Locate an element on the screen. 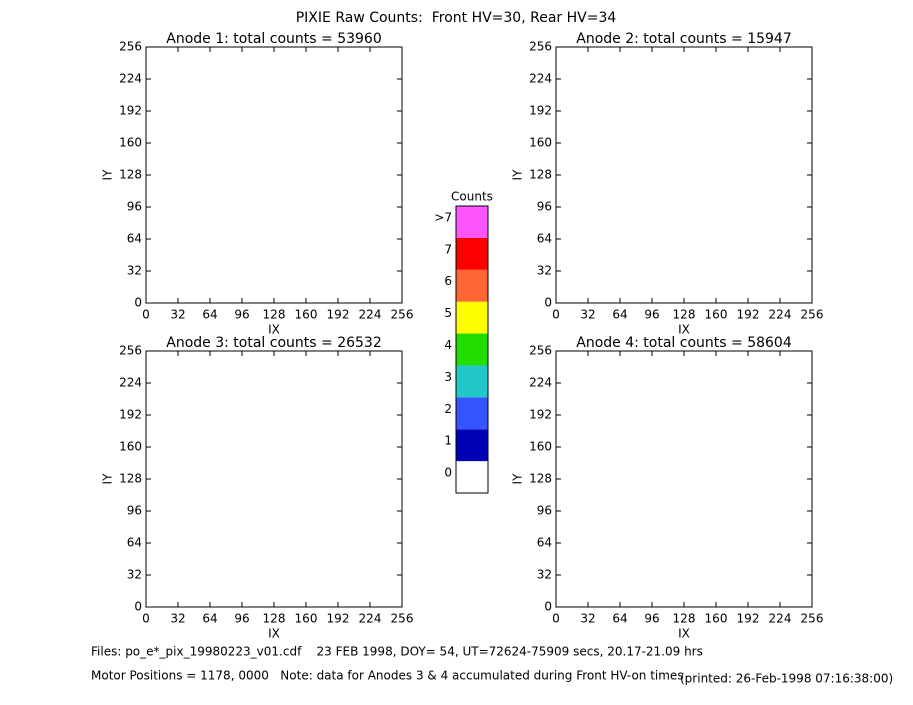 The height and width of the screenshot is (705, 913). colorbar-label: >7 is located at coordinates (443, 217).